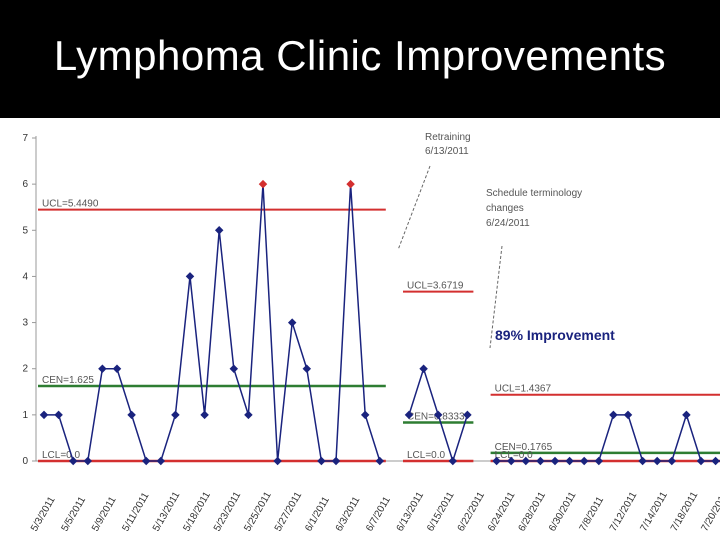  What do you see at coordinates (25, 184) in the screenshot?
I see `y-tick-label: 6` at bounding box center [25, 184].